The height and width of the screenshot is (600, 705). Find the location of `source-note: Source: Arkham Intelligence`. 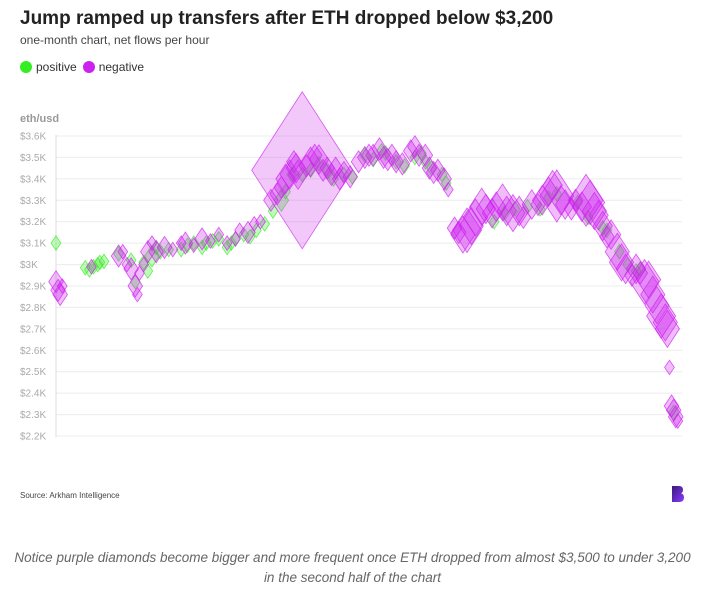

source-note: Source: Arkham Intelligence is located at coordinates (70, 495).